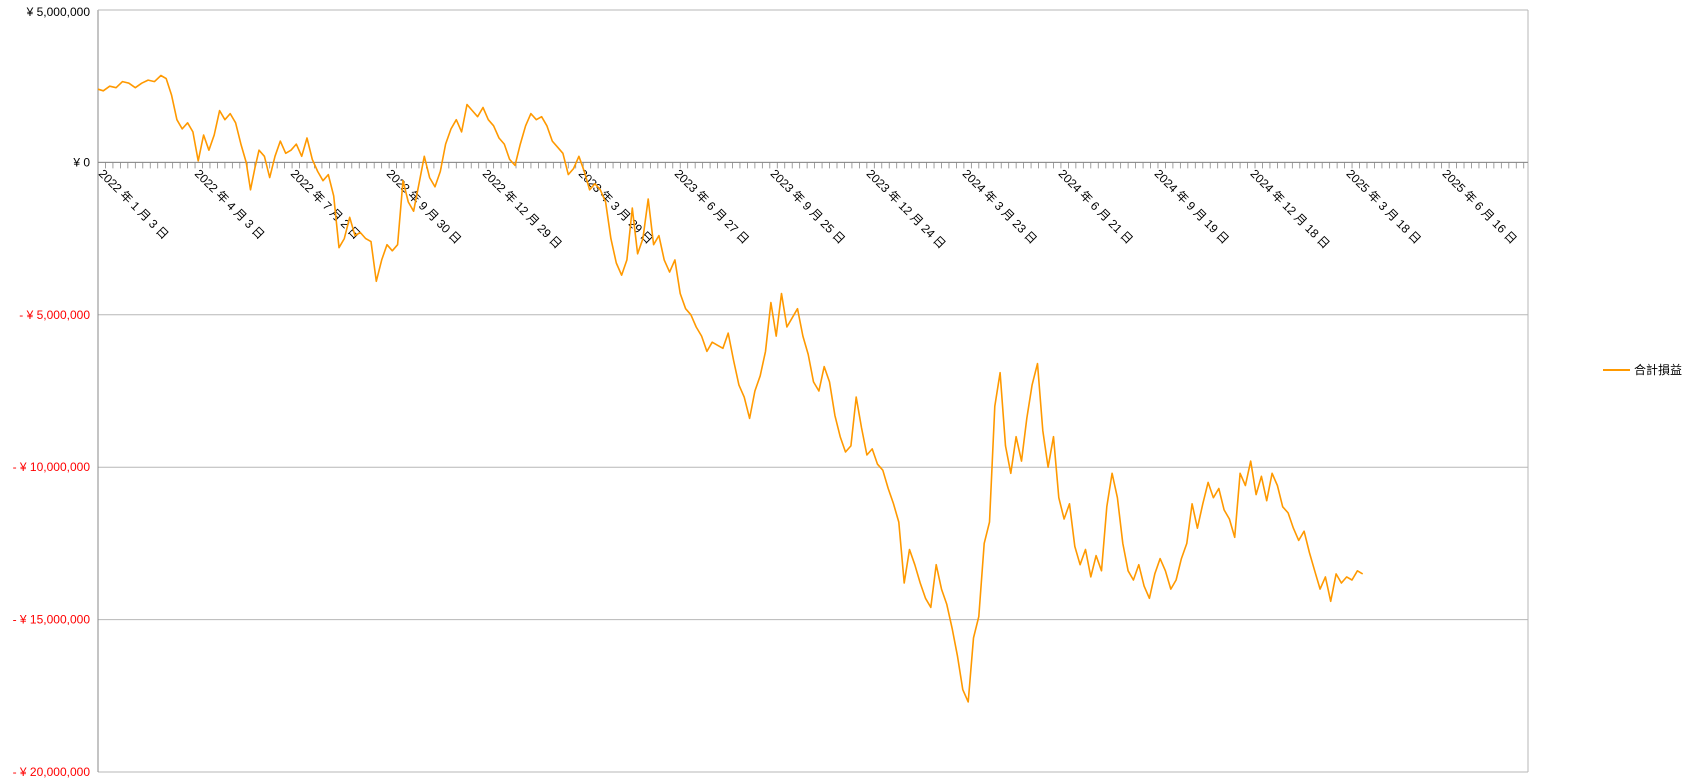 This screenshot has height=784, width=1690. Describe the element at coordinates (1290, 209) in the screenshot. I see `x-tick-label: 2024 年 12 月 18 日` at that location.